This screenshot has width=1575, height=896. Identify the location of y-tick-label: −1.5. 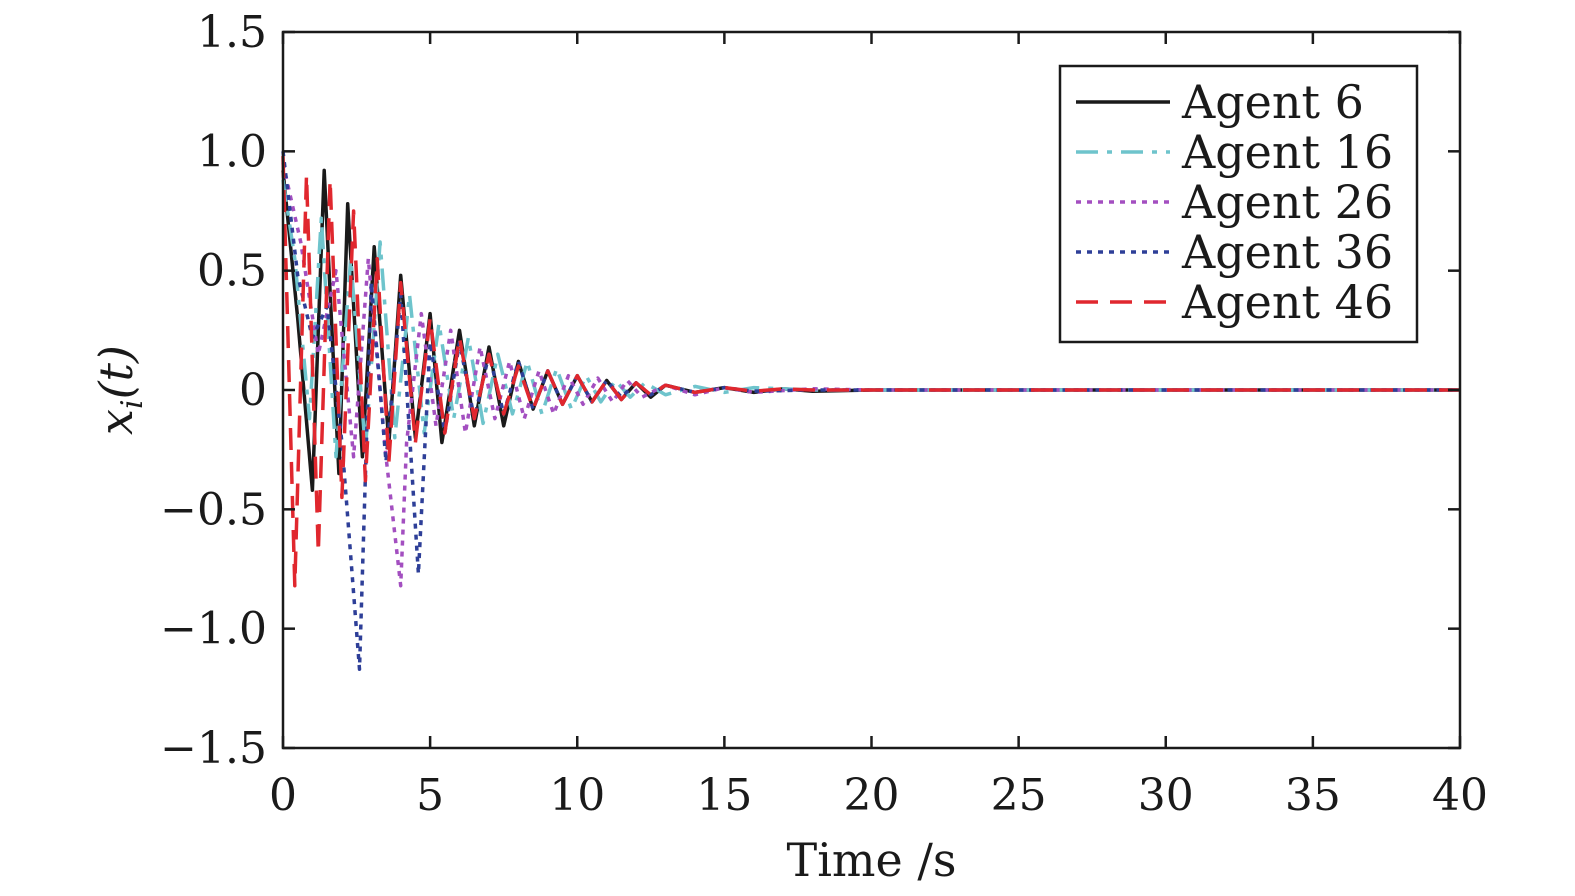
(213, 748).